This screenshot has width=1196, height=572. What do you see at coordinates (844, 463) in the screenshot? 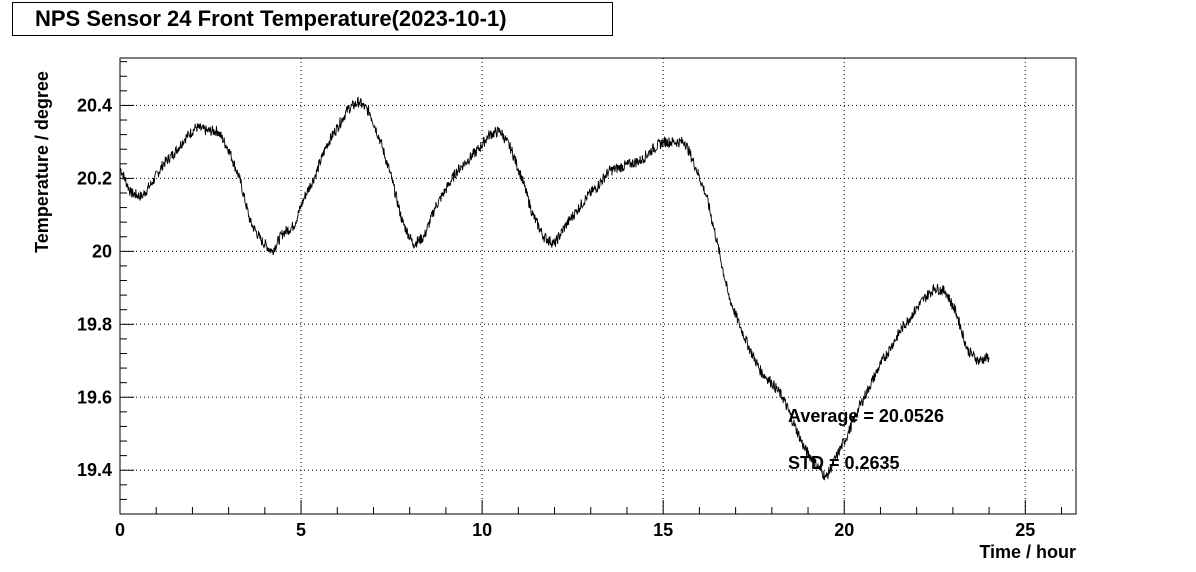
I see `std-annotation: STD = 0.2635` at bounding box center [844, 463].